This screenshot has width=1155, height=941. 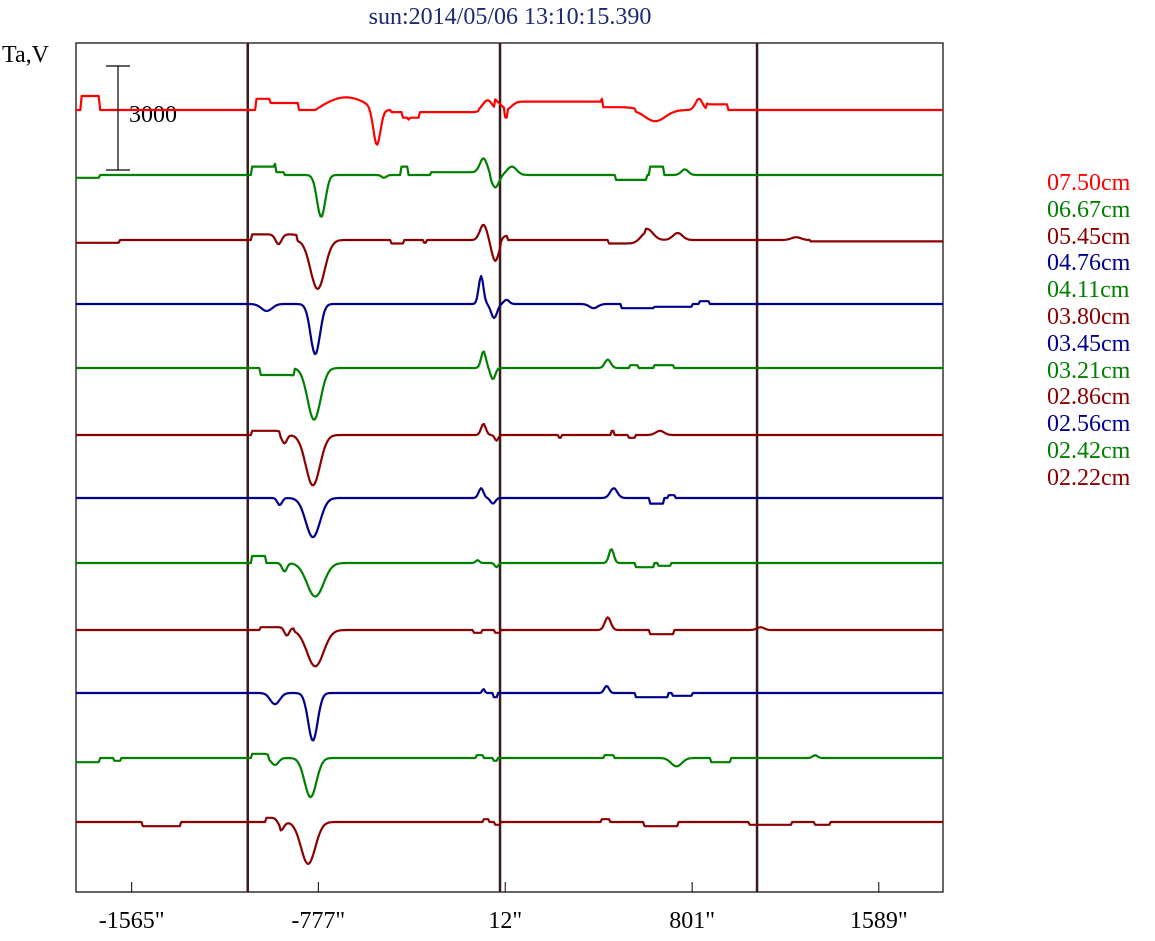 I want to click on legend-item: 07.50cm, so click(x=1089, y=183).